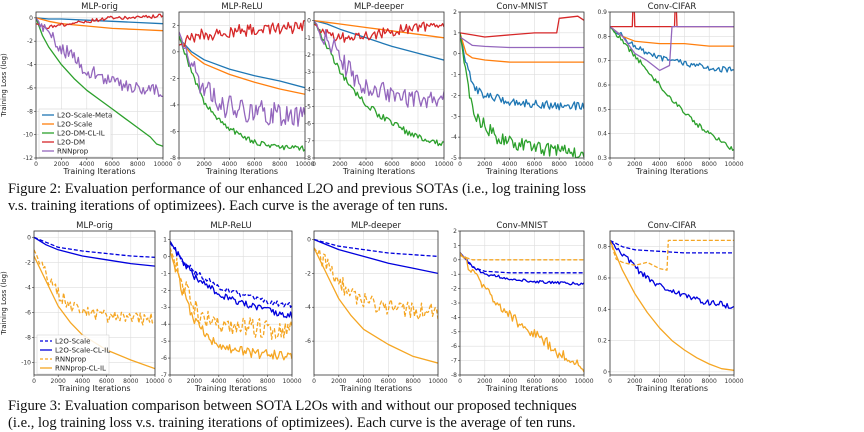 The width and height of the screenshot is (864, 432). Describe the element at coordinates (602, 158) in the screenshot. I see `y-tick-label: 0.3` at that location.